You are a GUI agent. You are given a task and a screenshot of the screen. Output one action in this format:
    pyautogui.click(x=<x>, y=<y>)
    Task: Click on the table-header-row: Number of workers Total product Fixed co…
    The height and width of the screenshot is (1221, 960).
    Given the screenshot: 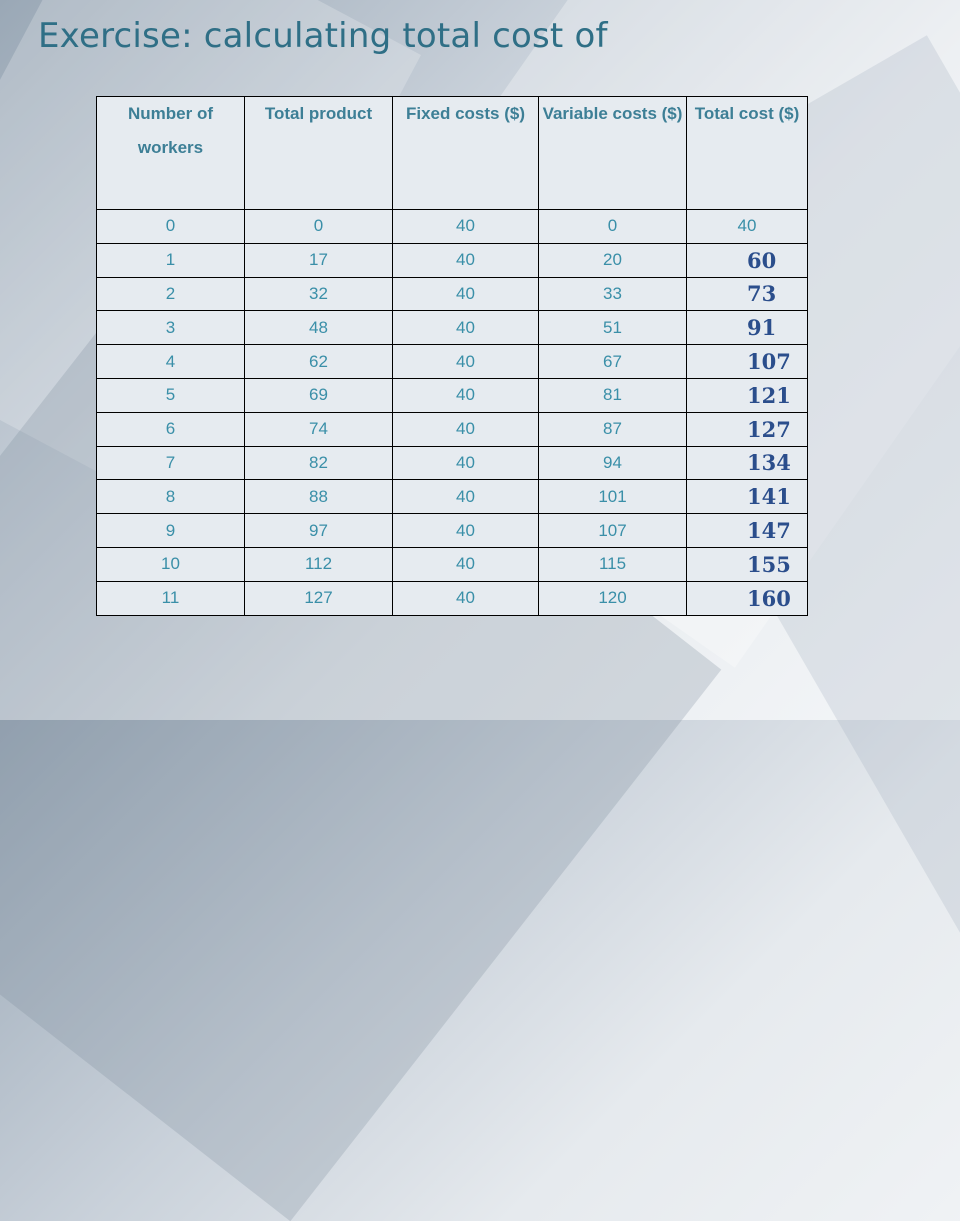 What is the action you would take?
    pyautogui.click(x=452, y=153)
    